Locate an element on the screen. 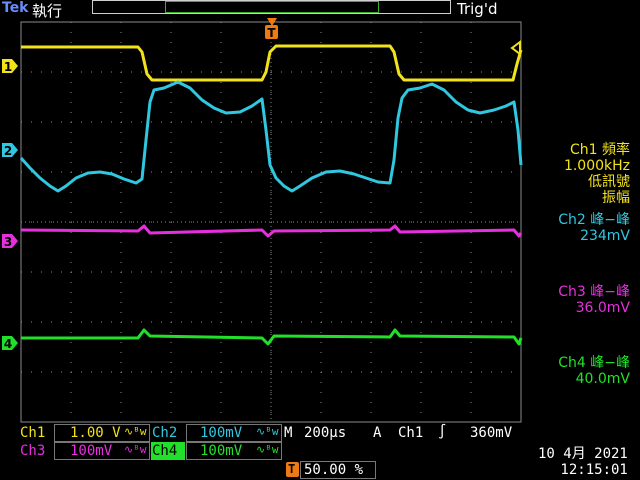  svg-text: 1 is located at coordinates (8, 67).